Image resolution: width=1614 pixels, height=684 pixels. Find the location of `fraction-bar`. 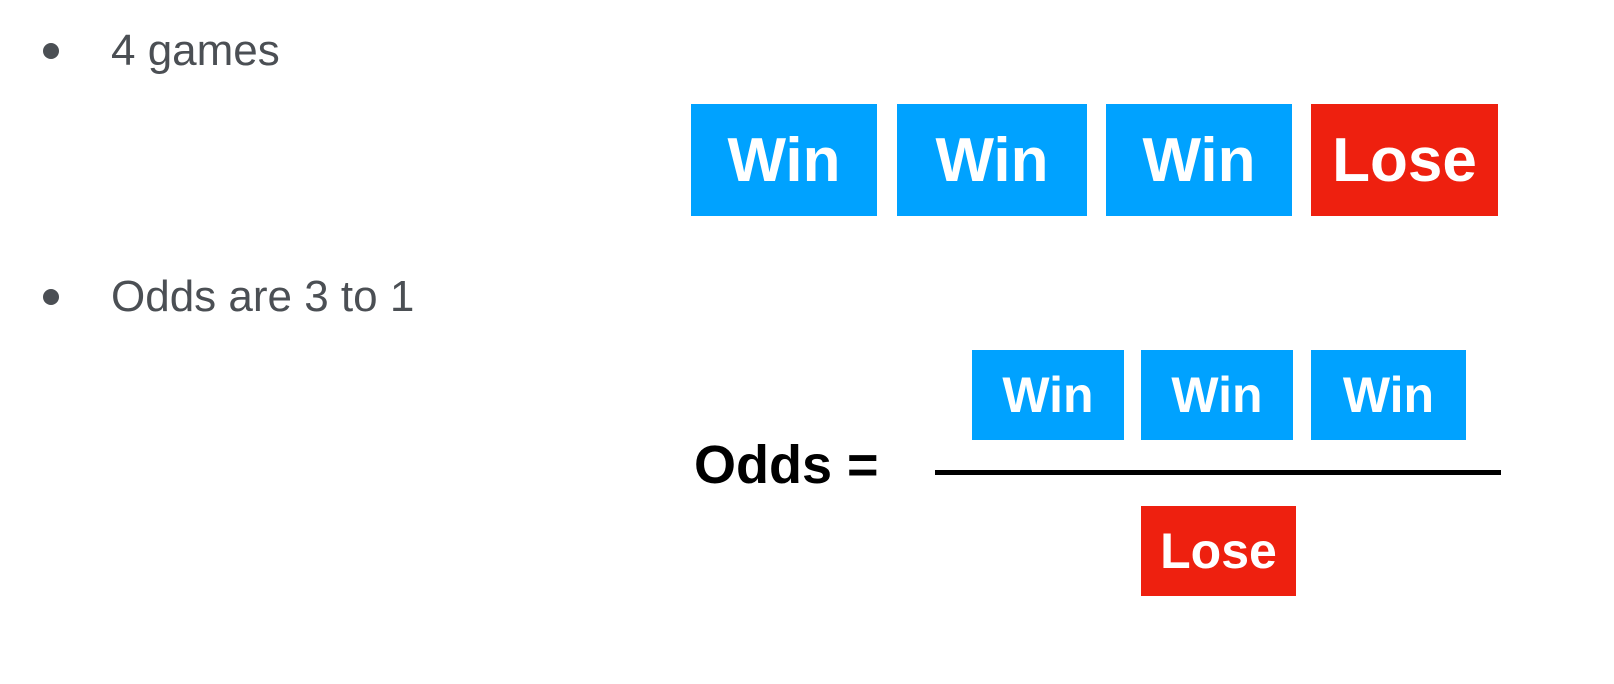

fraction-bar is located at coordinates (1218, 472).